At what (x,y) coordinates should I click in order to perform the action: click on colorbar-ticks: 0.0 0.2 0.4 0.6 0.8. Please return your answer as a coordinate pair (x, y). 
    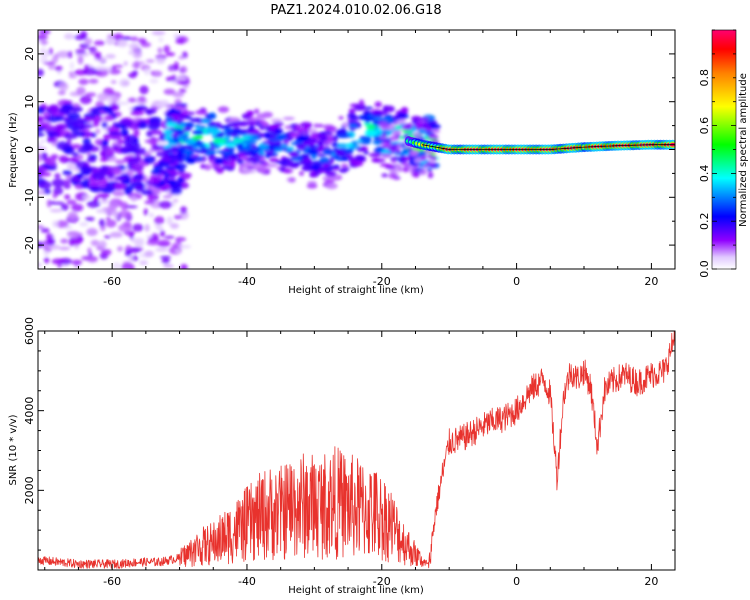
    Looking at the image, I should click on (717, 153).